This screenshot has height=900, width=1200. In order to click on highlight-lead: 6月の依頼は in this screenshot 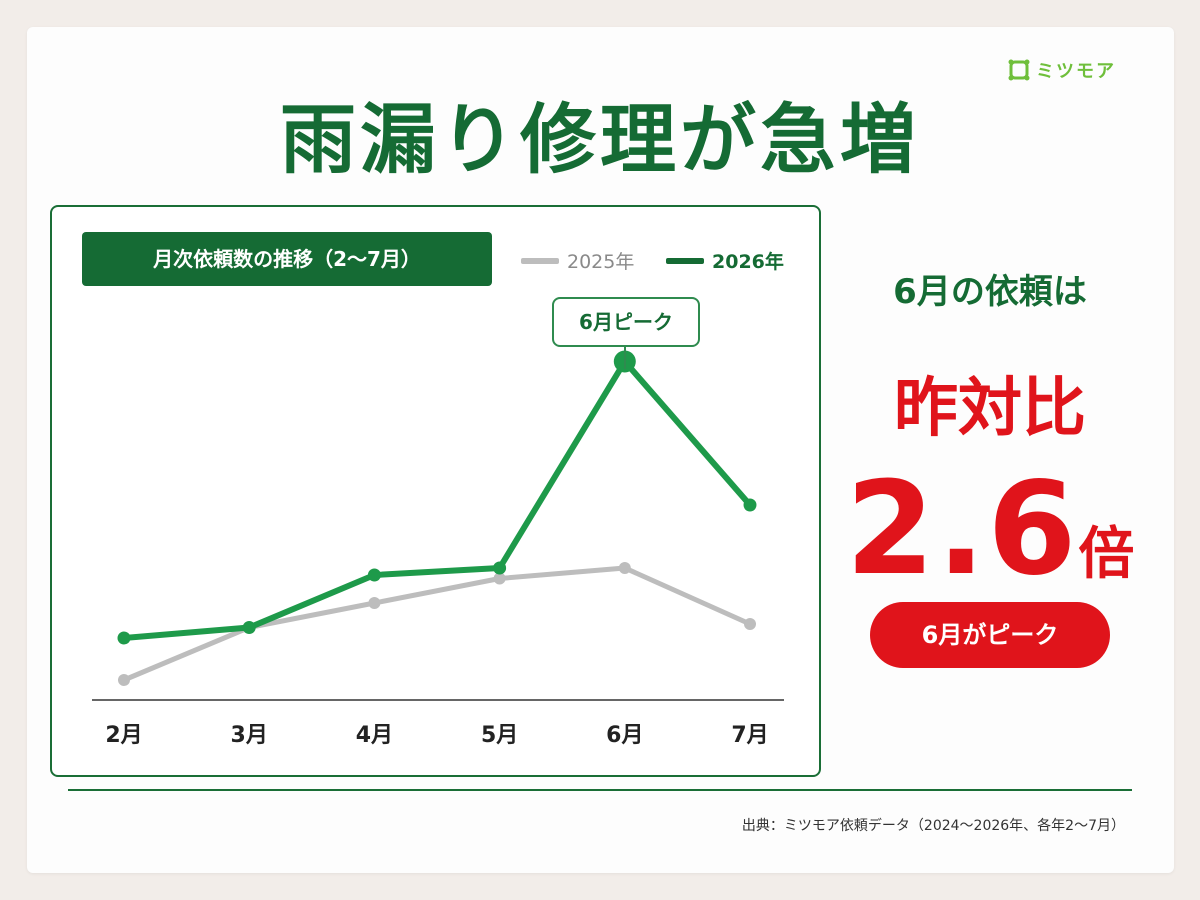, I will do `click(990, 292)`.